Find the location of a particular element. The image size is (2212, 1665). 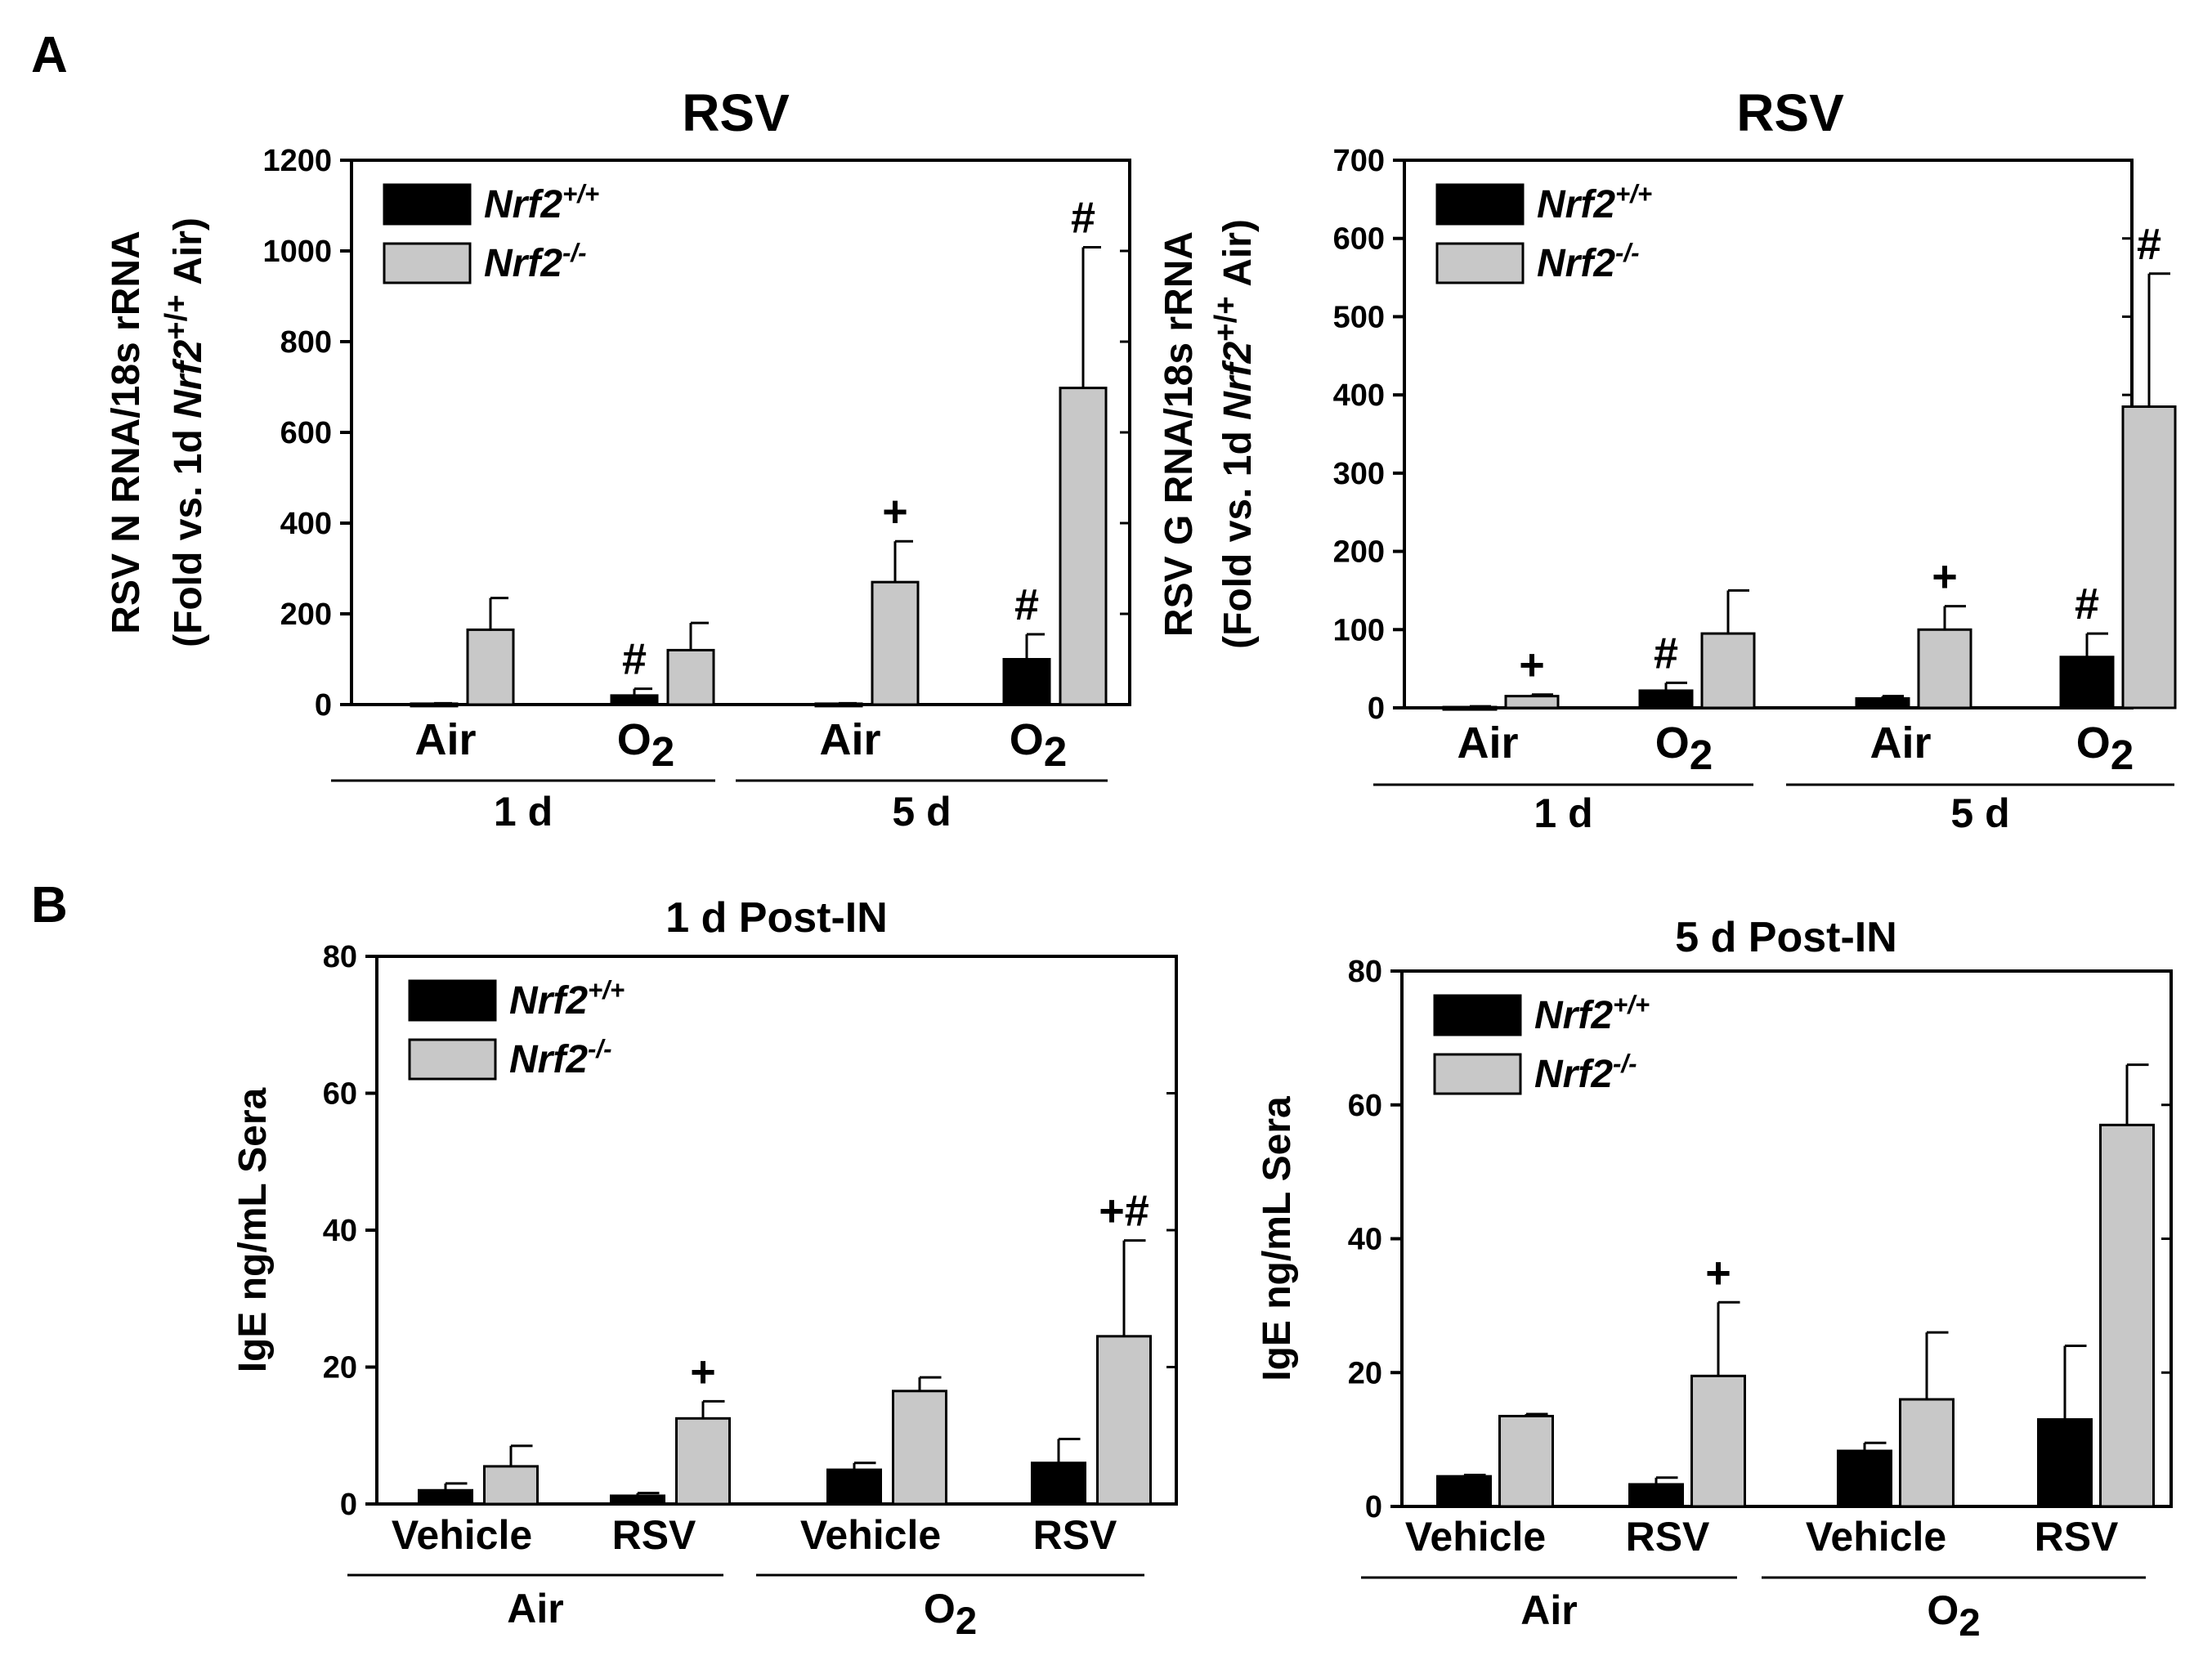

chart-title: 5 d Post-IN is located at coordinates (1786, 937).